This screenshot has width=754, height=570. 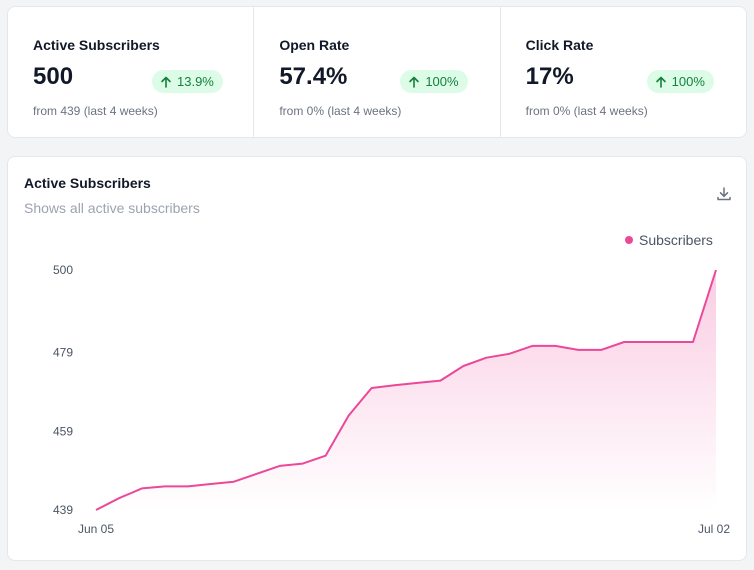 I want to click on stat-value: 500, so click(x=53, y=76).